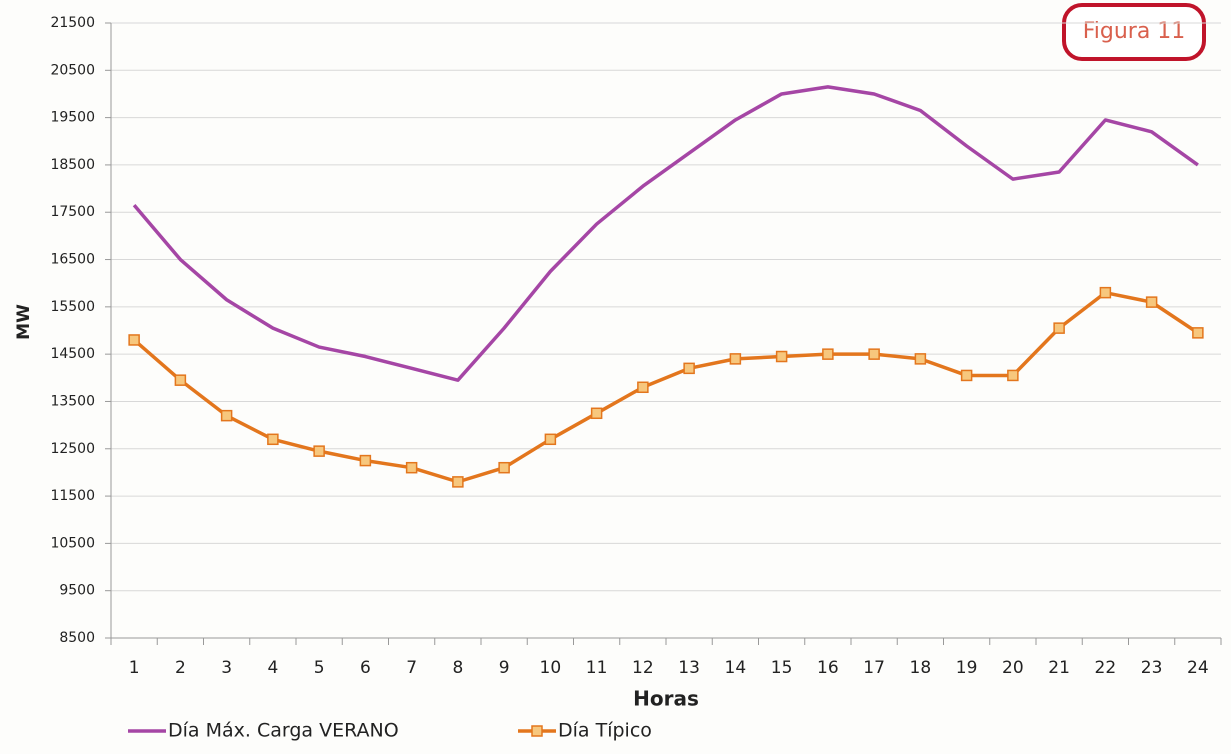  Describe the element at coordinates (1059, 668) in the screenshot. I see `x-tick-label: 21` at that location.